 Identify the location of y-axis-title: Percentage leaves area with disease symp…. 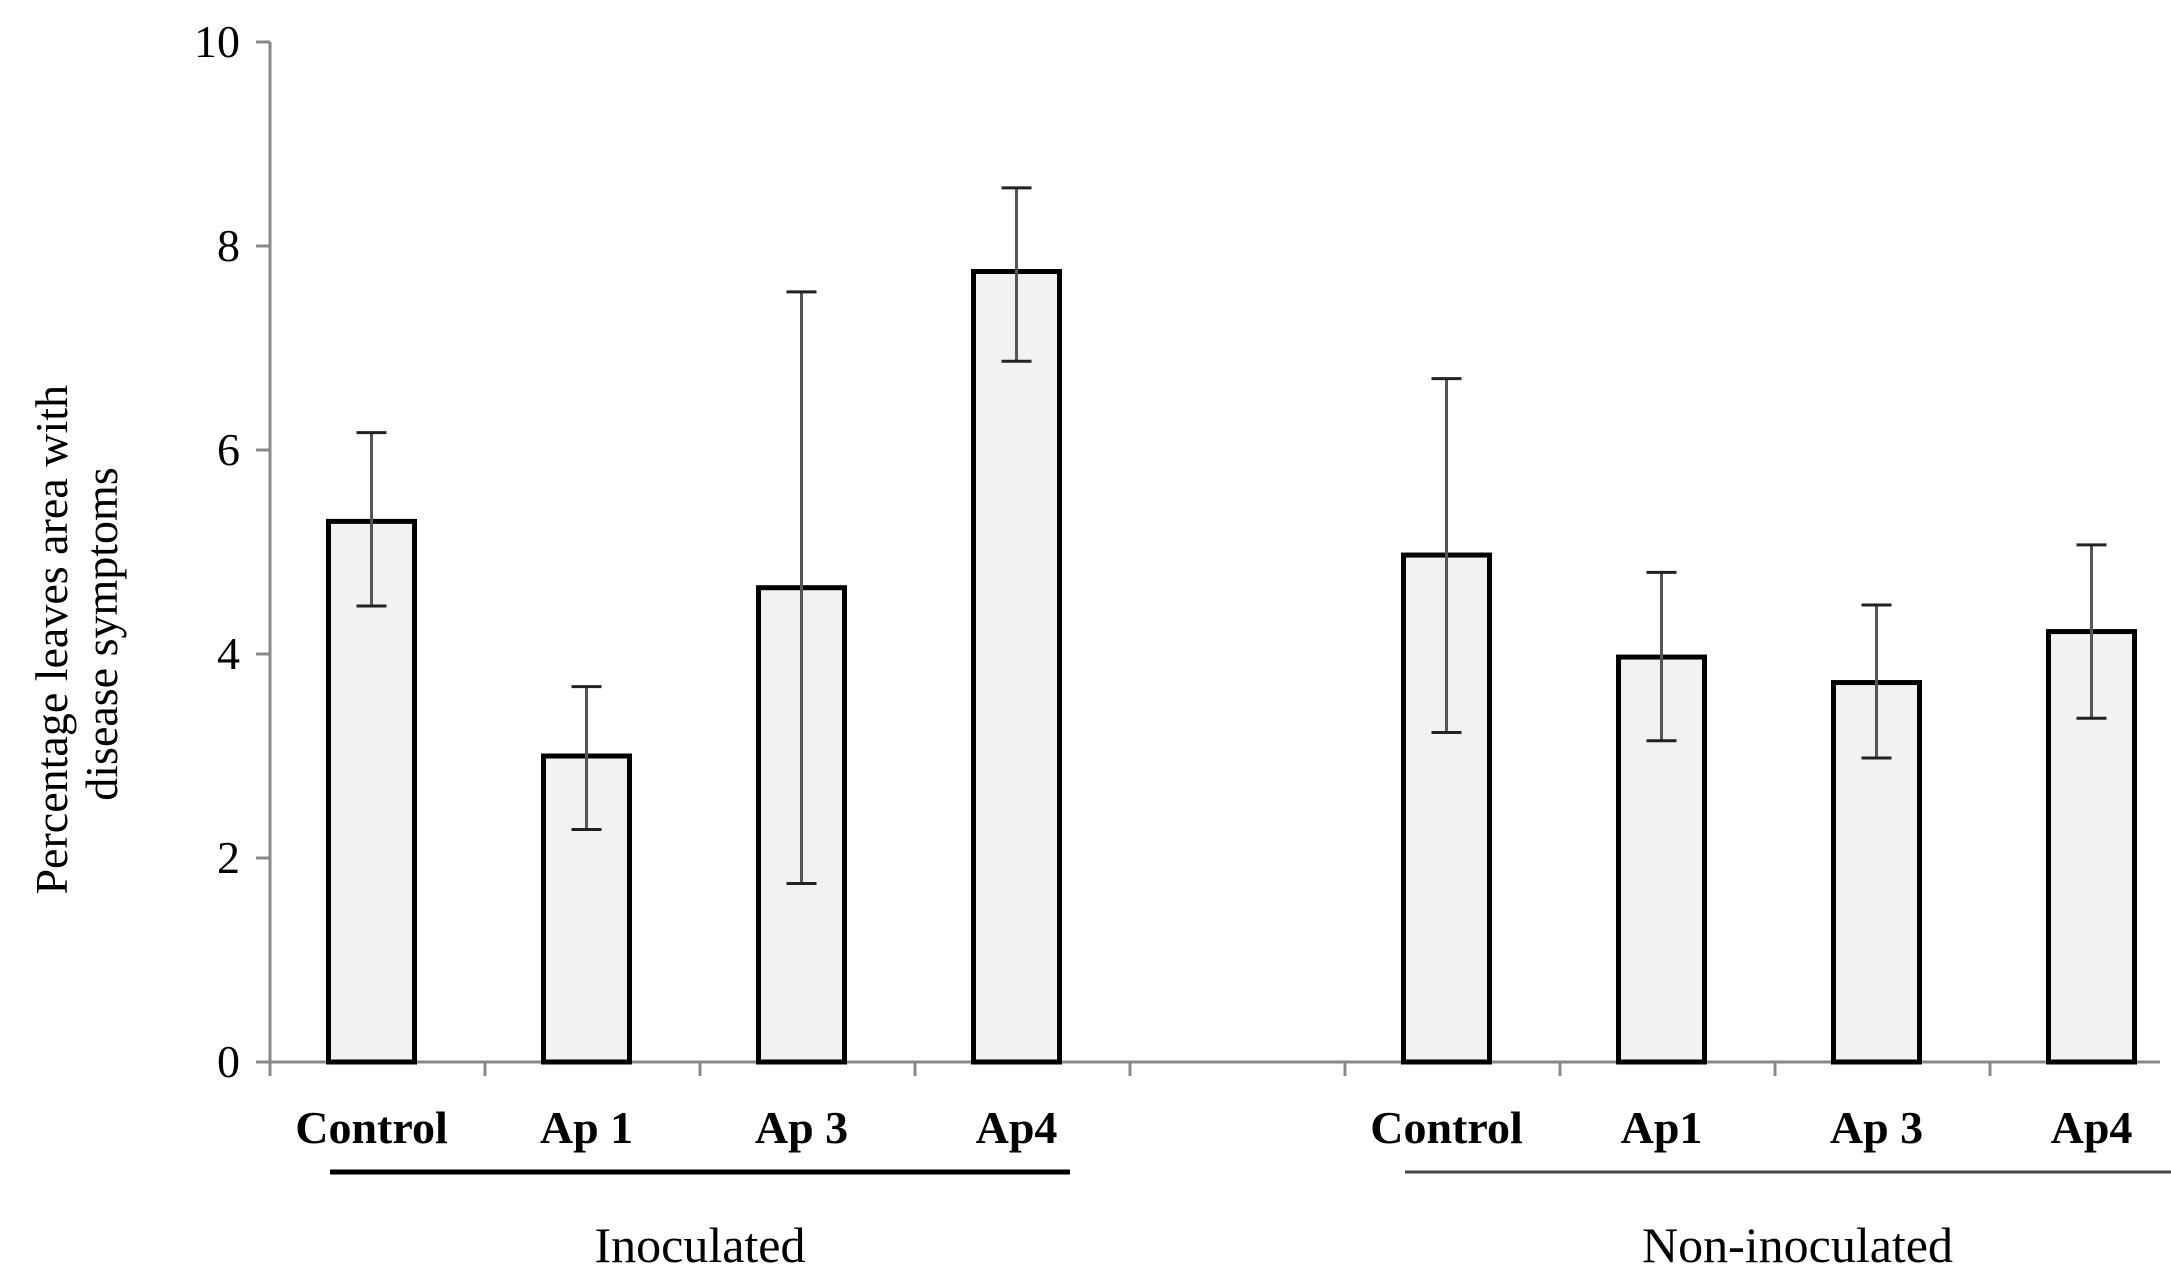
(76, 633).